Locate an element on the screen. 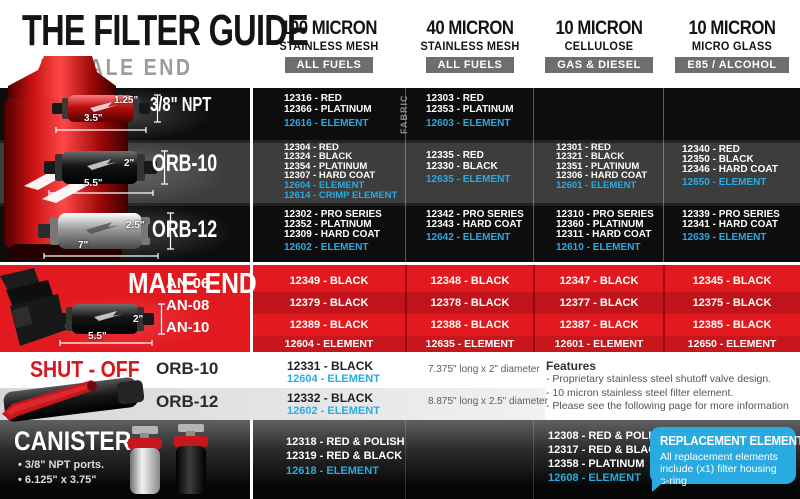  parts-cell: 12377 - BLACK is located at coordinates (599, 303).